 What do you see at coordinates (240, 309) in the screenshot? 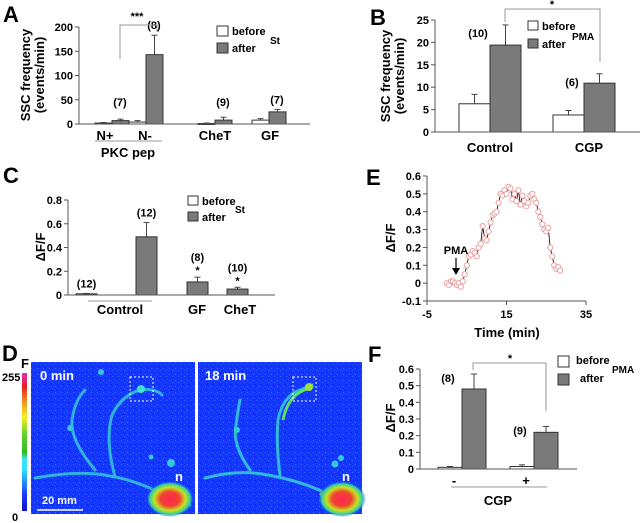
I see `x-category-label: CheT` at bounding box center [240, 309].